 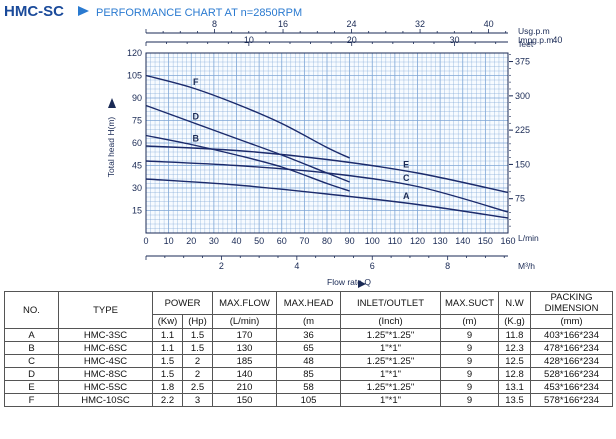 I want to click on unit-lmin: (L/min), so click(x=245, y=321).